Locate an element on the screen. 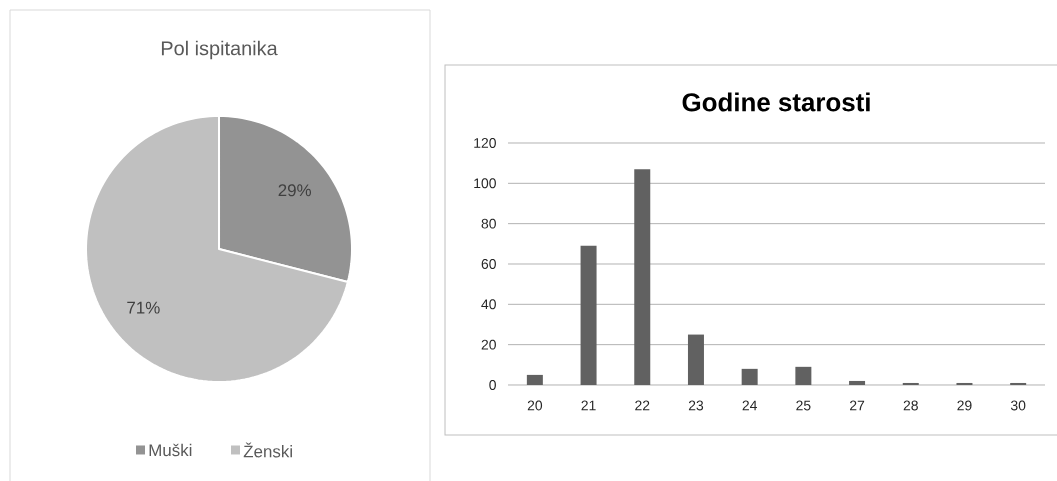 The image size is (1057, 481). x-tick-label: 24 is located at coordinates (749, 405).